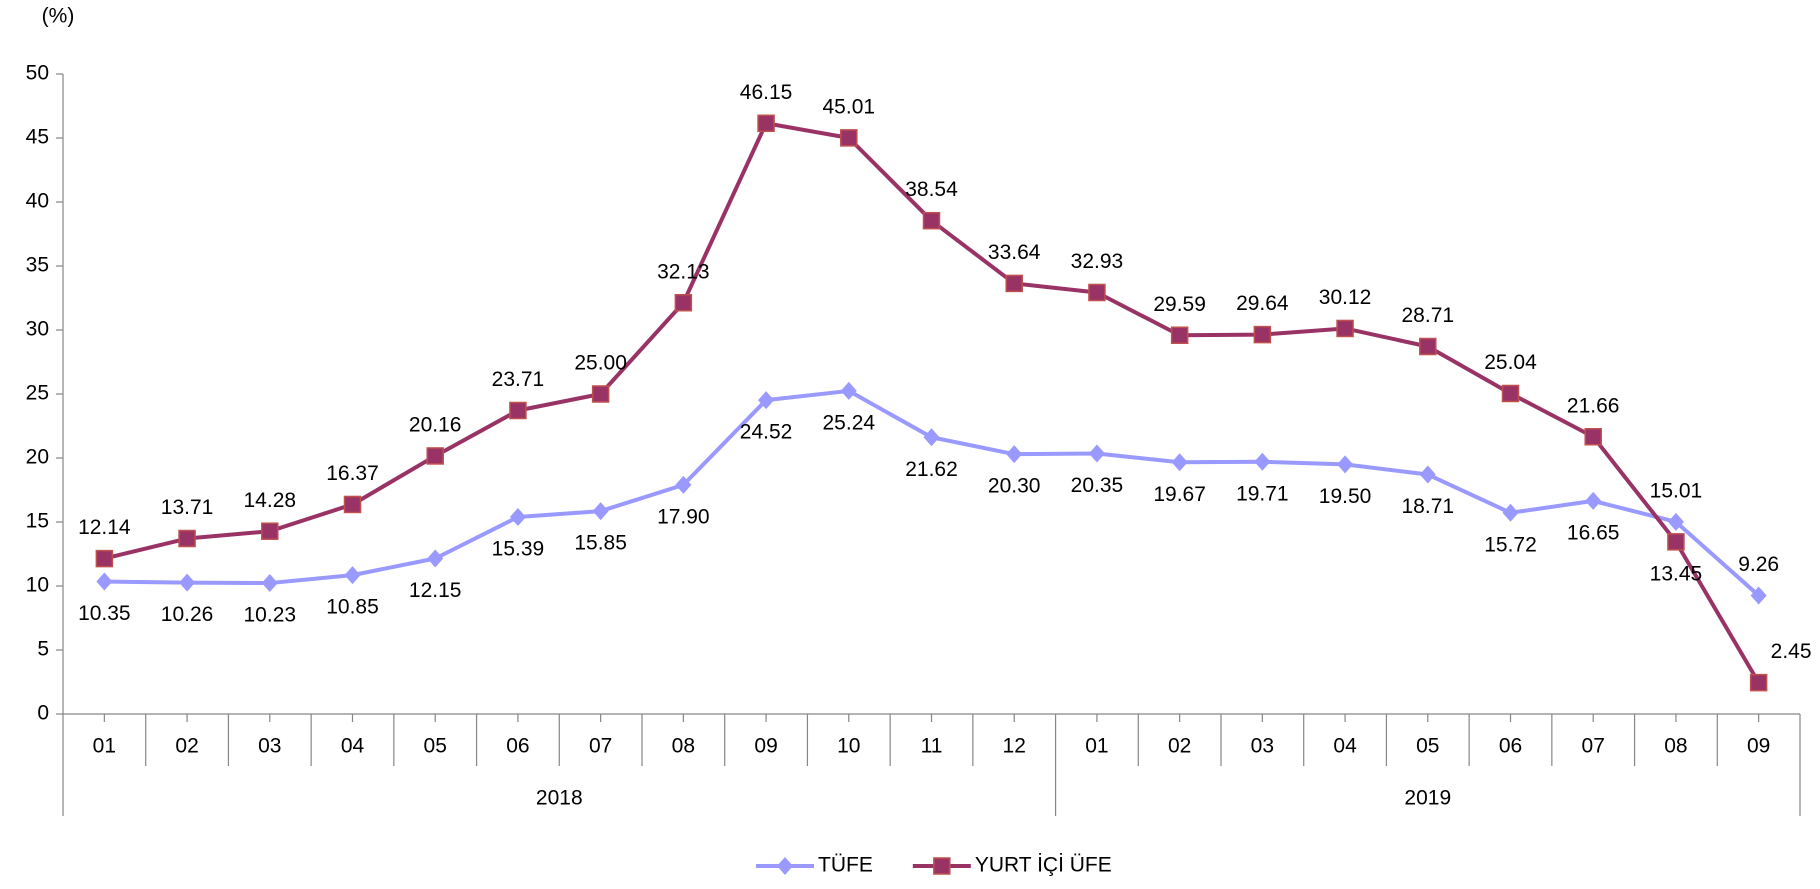 The width and height of the screenshot is (1820, 889). I want to click on y-unit: (%), so click(58, 16).